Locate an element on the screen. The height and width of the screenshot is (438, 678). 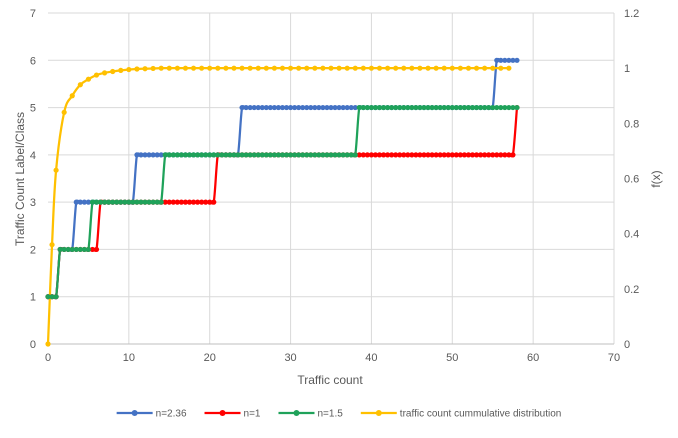
y-tick-label: 5 is located at coordinates (33, 109).